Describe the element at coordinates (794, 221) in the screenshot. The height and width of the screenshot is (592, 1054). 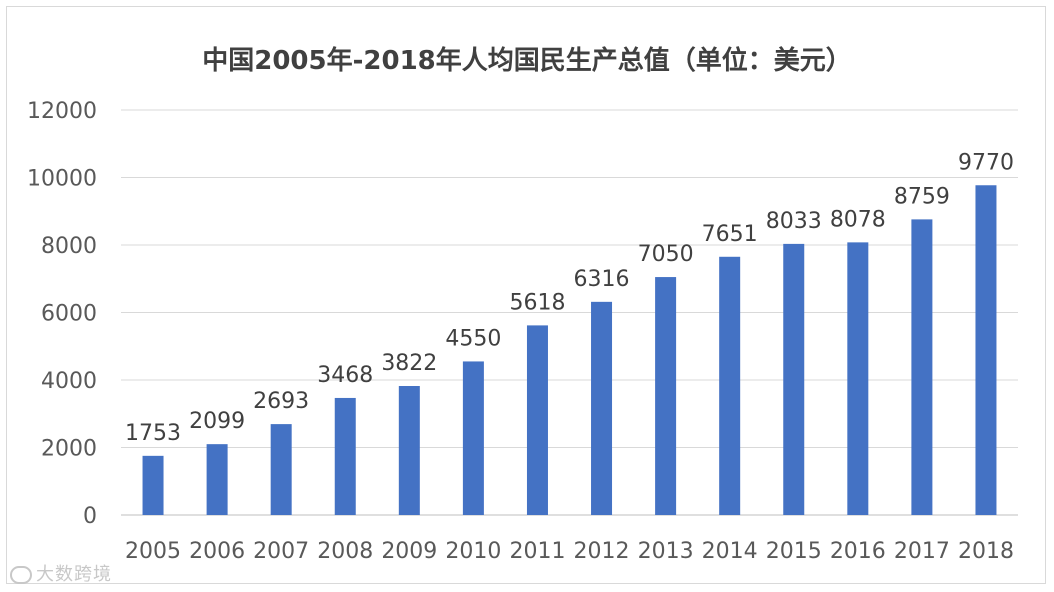
I see `data-label: 8033` at that location.